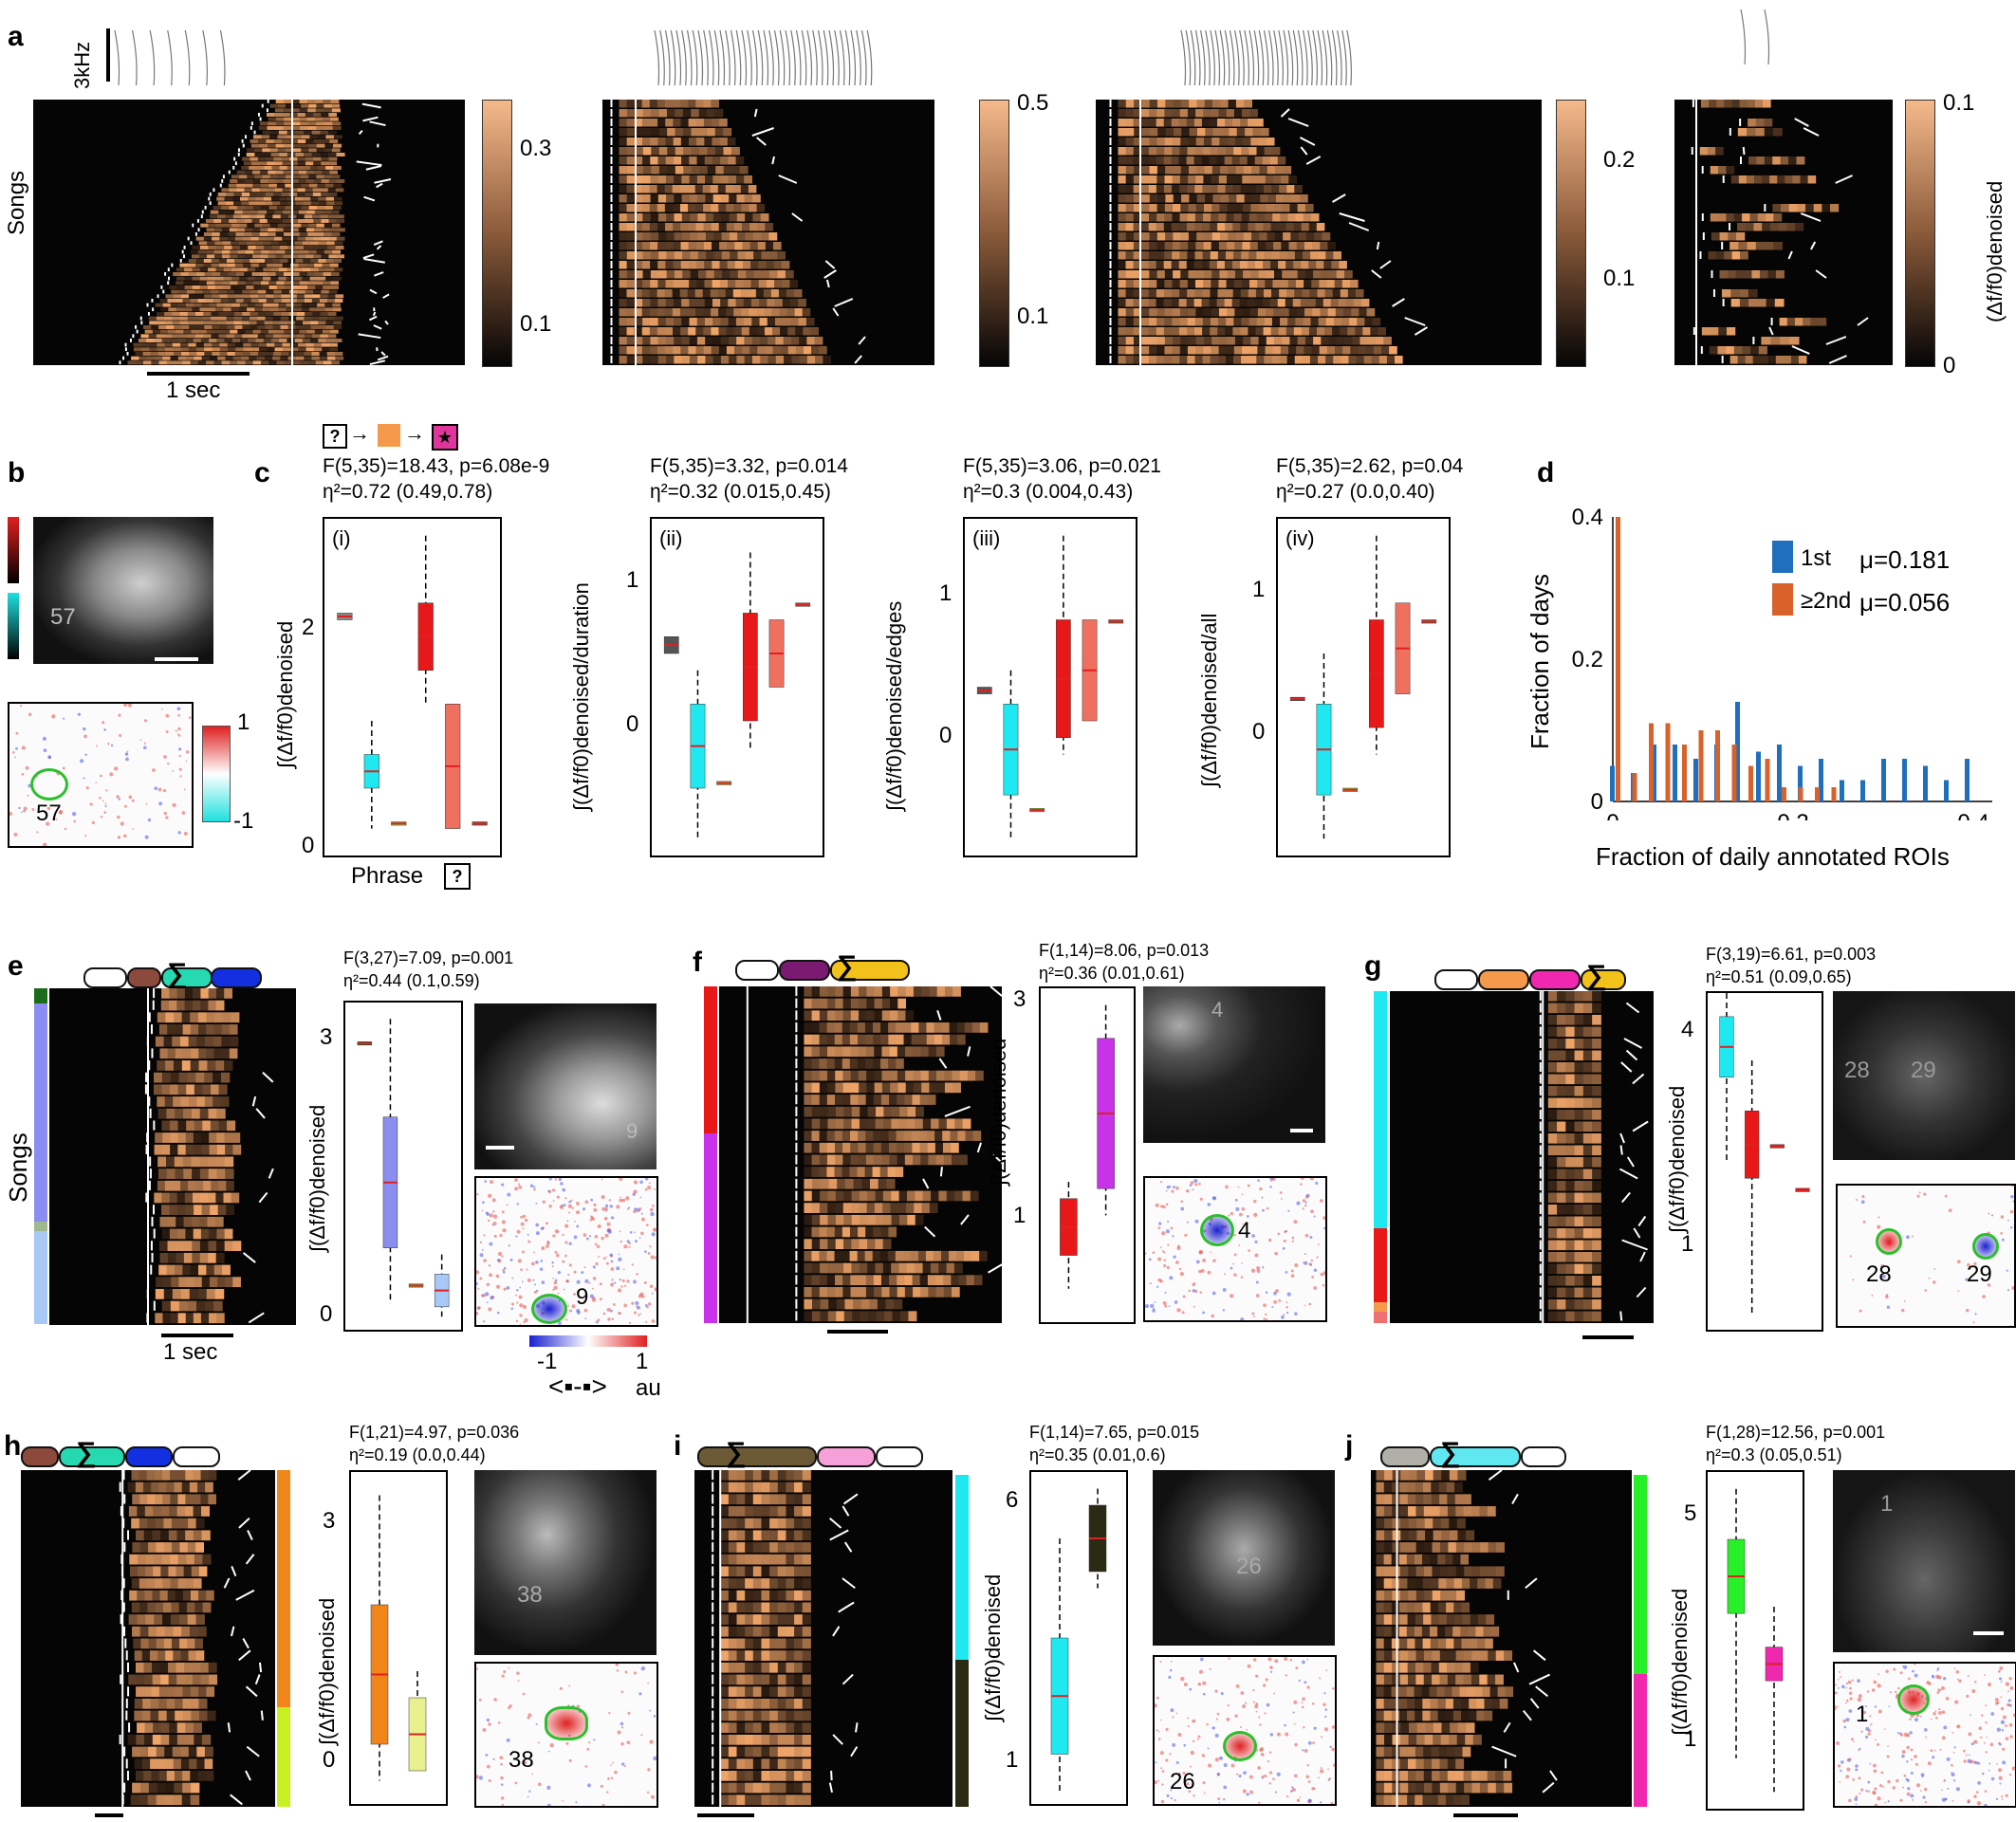  Describe the element at coordinates (1773, 856) in the screenshot. I see `xlabel-d: Fraction of daily annotated ROIs` at that location.